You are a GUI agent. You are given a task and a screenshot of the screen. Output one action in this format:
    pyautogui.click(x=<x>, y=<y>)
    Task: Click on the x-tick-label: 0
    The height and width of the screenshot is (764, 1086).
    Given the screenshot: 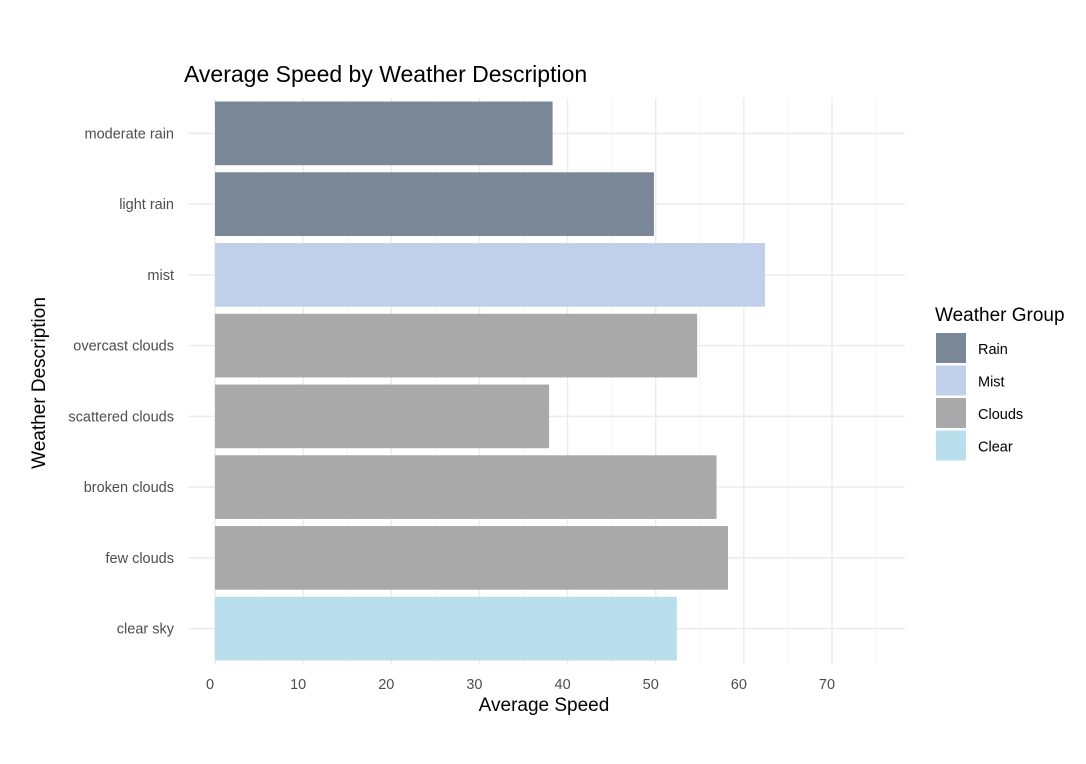 What is the action you would take?
    pyautogui.click(x=210, y=685)
    